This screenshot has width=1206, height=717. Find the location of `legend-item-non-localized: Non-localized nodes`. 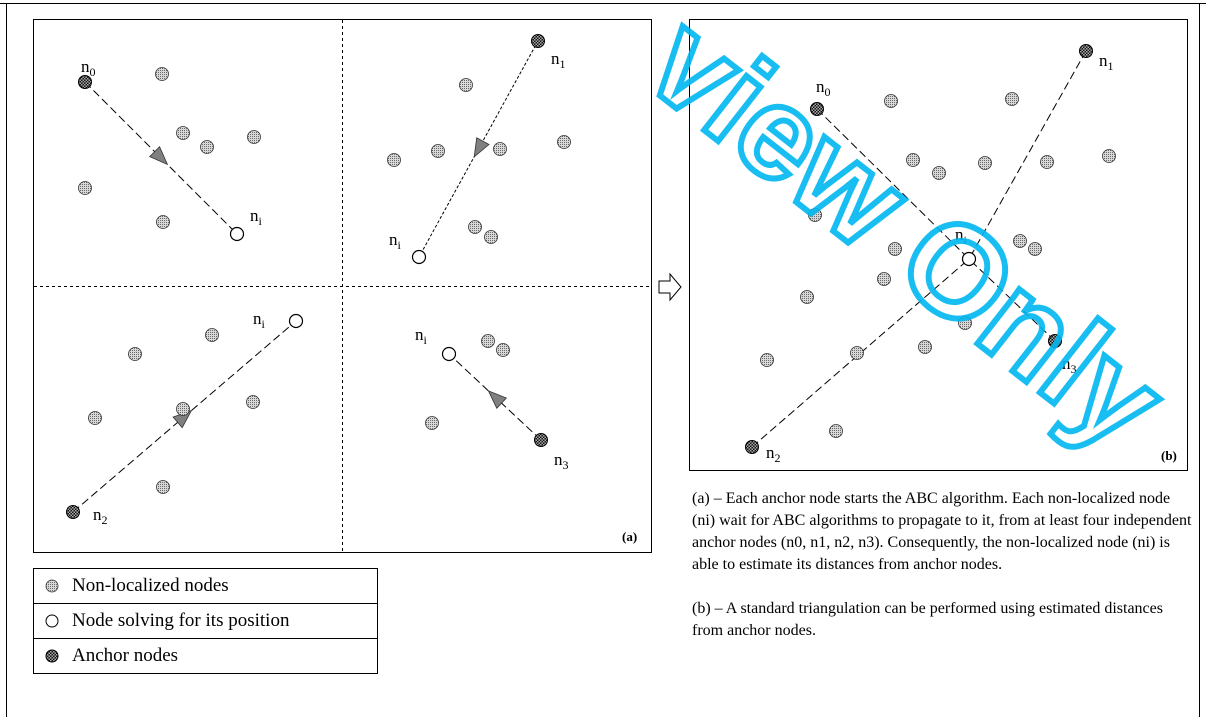

legend-item-non-localized: Non-localized nodes is located at coordinates (205, 586).